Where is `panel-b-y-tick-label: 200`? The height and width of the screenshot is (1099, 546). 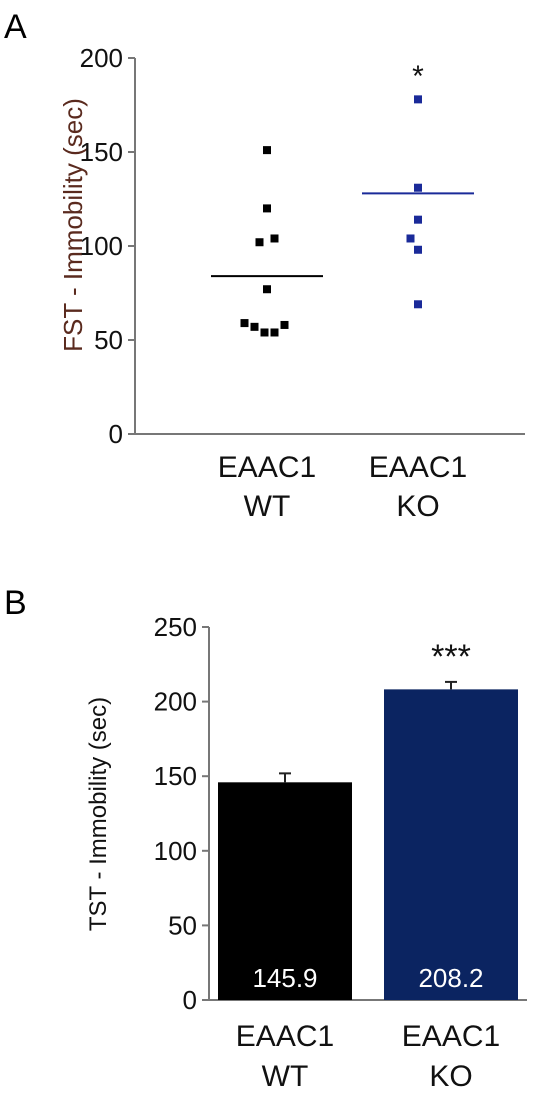
panel-b-y-tick-label: 200 is located at coordinates (175, 702).